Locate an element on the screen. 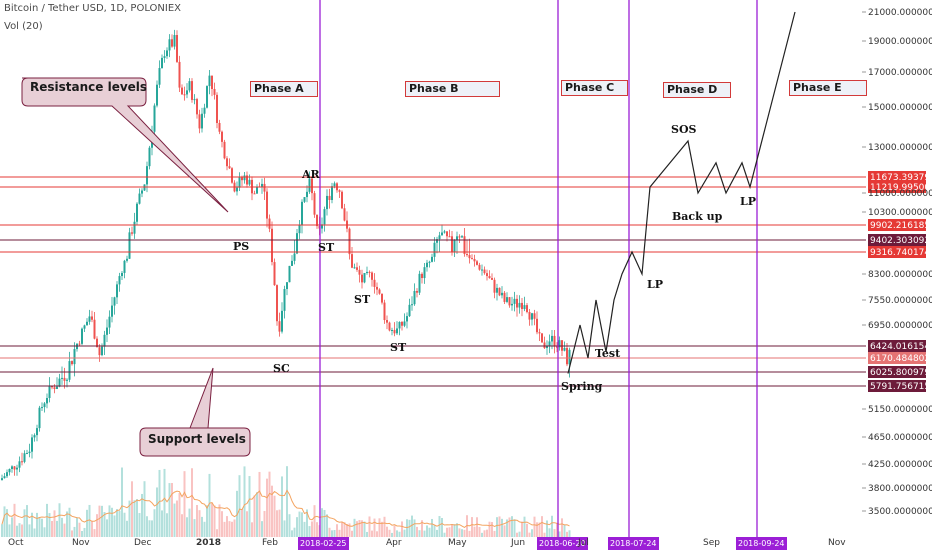 This screenshot has width=932, height=550. annotation-st-3: ST is located at coordinates (398, 347).